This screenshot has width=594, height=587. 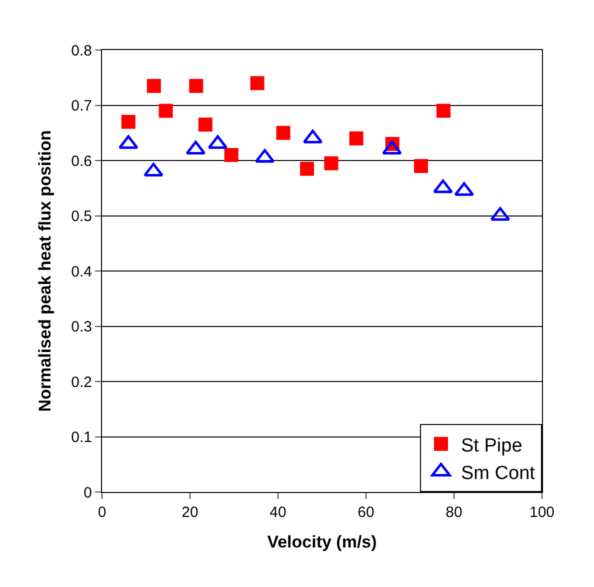 I want to click on x-tick-label: 0, so click(x=102, y=512).